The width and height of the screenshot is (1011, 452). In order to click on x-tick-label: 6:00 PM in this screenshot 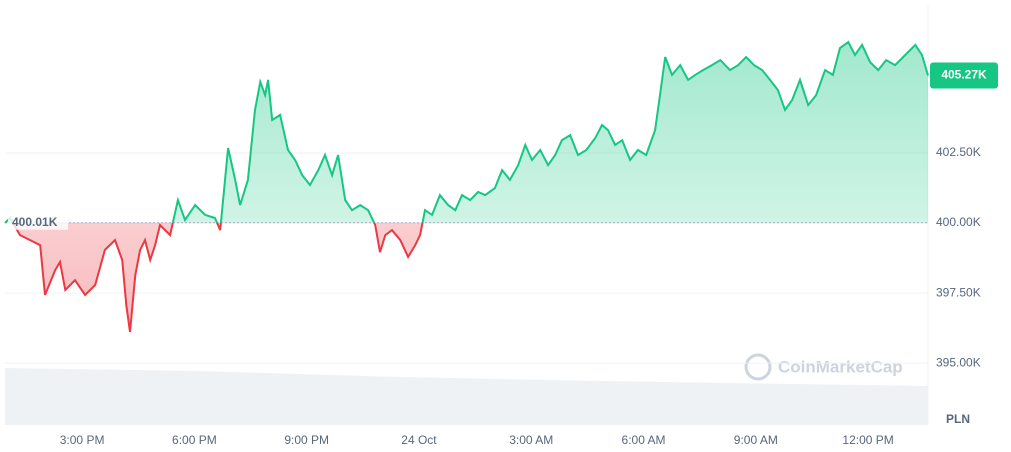, I will do `click(194, 440)`.